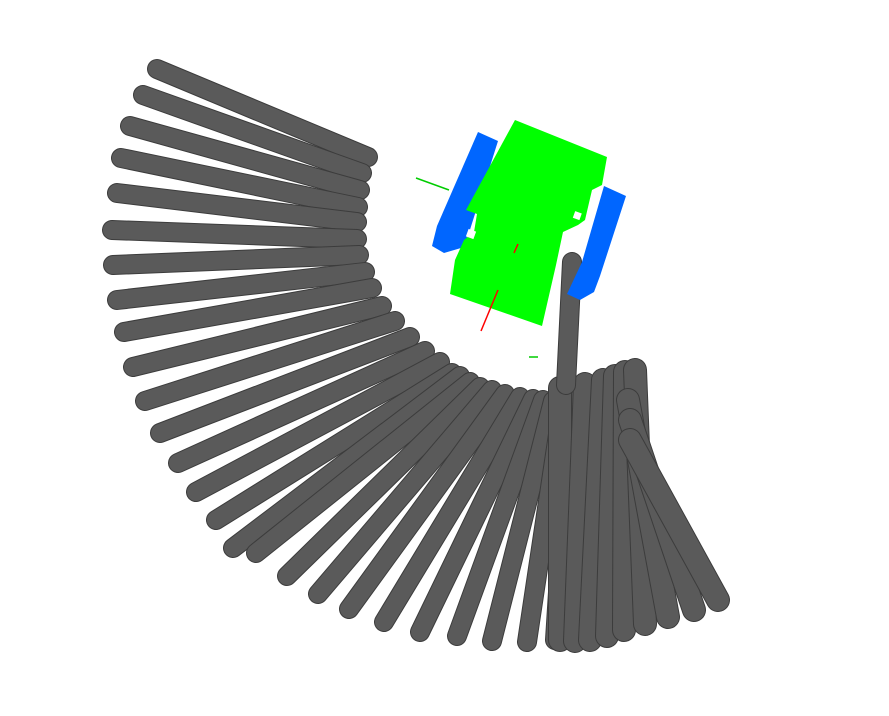 Image resolution: width=889 pixels, height=716 pixels. I want to click on robot-body, so click(528, 223).